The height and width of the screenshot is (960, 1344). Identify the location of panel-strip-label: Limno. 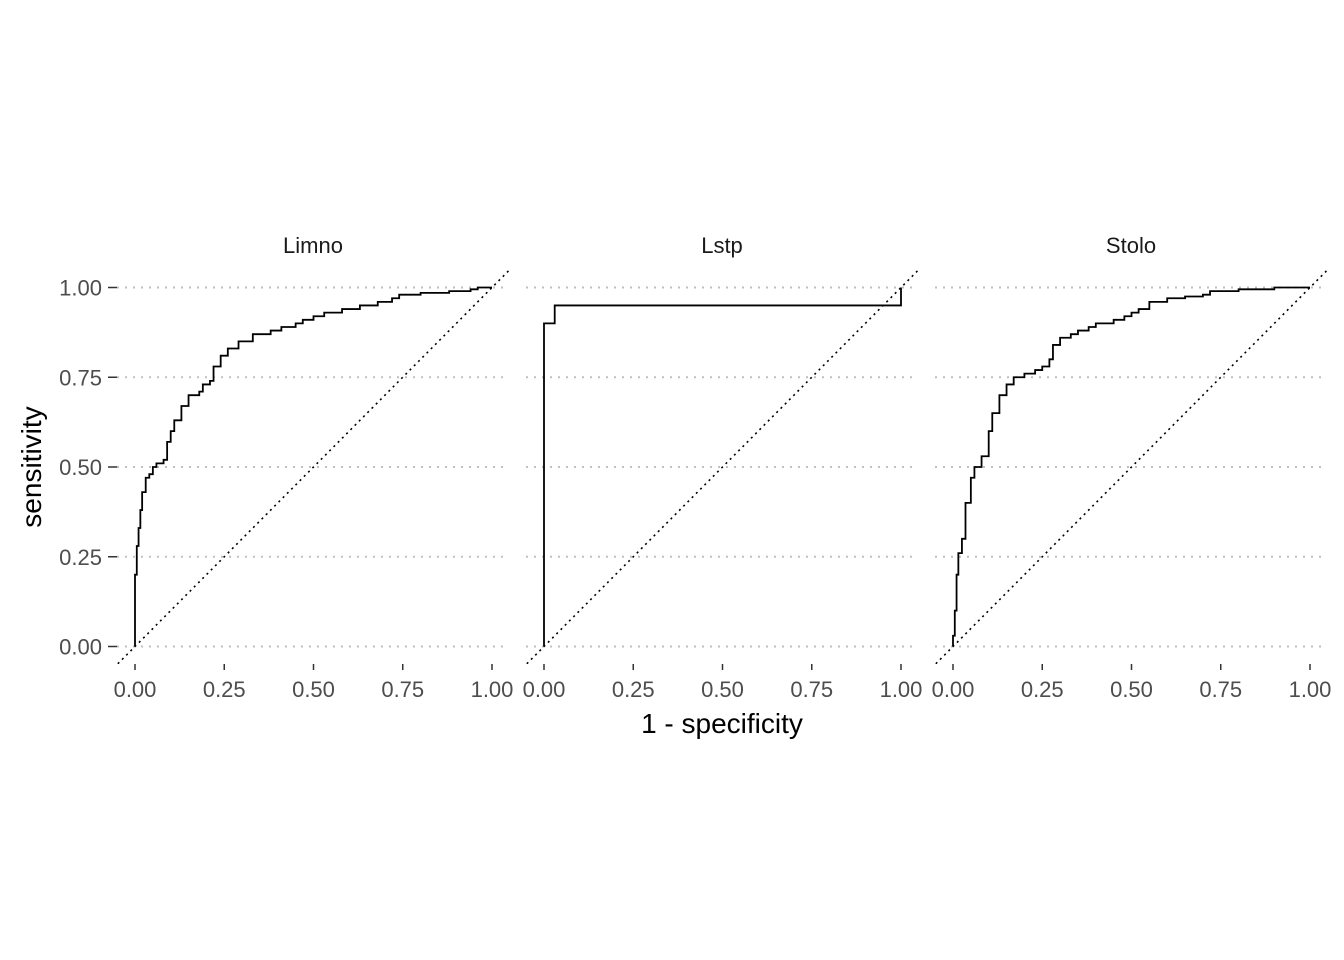
(313, 245).